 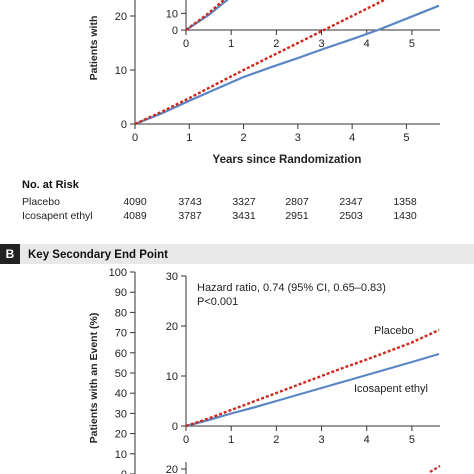 What do you see at coordinates (276, 44) in the screenshot?
I see `panel-a-inset-x-tick-label: 2` at bounding box center [276, 44].